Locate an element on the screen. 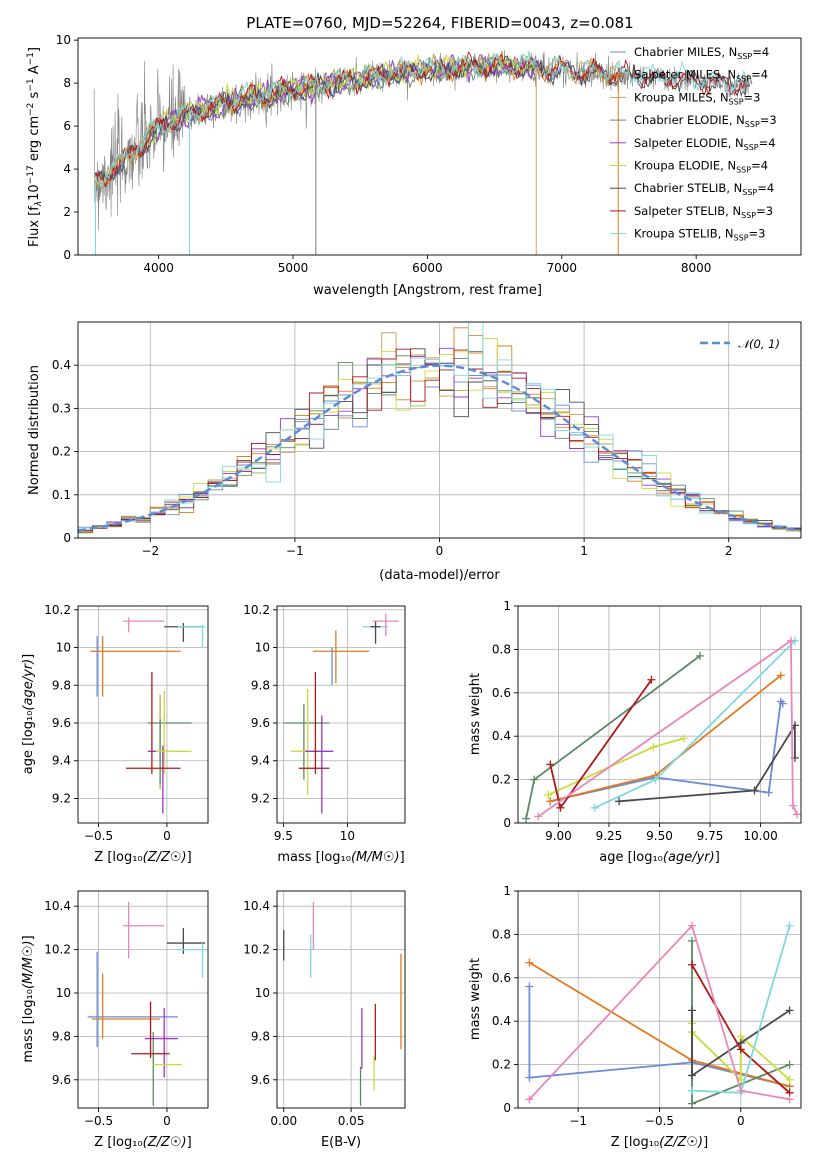 This screenshot has height=1170, width=819. label-part: ] is located at coordinates (28, 656).